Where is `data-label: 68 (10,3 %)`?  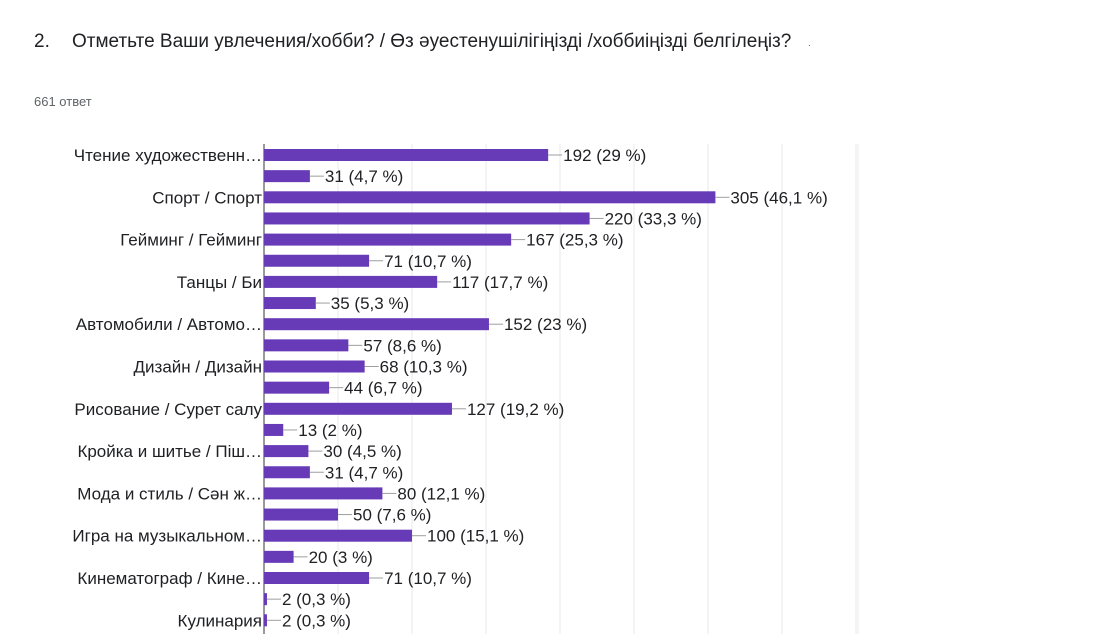
data-label: 68 (10,3 %) is located at coordinates (424, 367).